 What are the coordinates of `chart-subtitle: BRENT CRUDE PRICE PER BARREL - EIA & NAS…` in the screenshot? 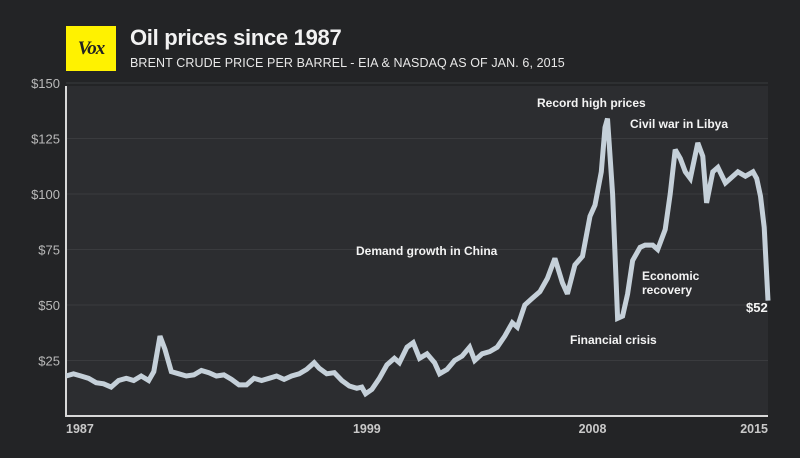 It's located at (347, 63).